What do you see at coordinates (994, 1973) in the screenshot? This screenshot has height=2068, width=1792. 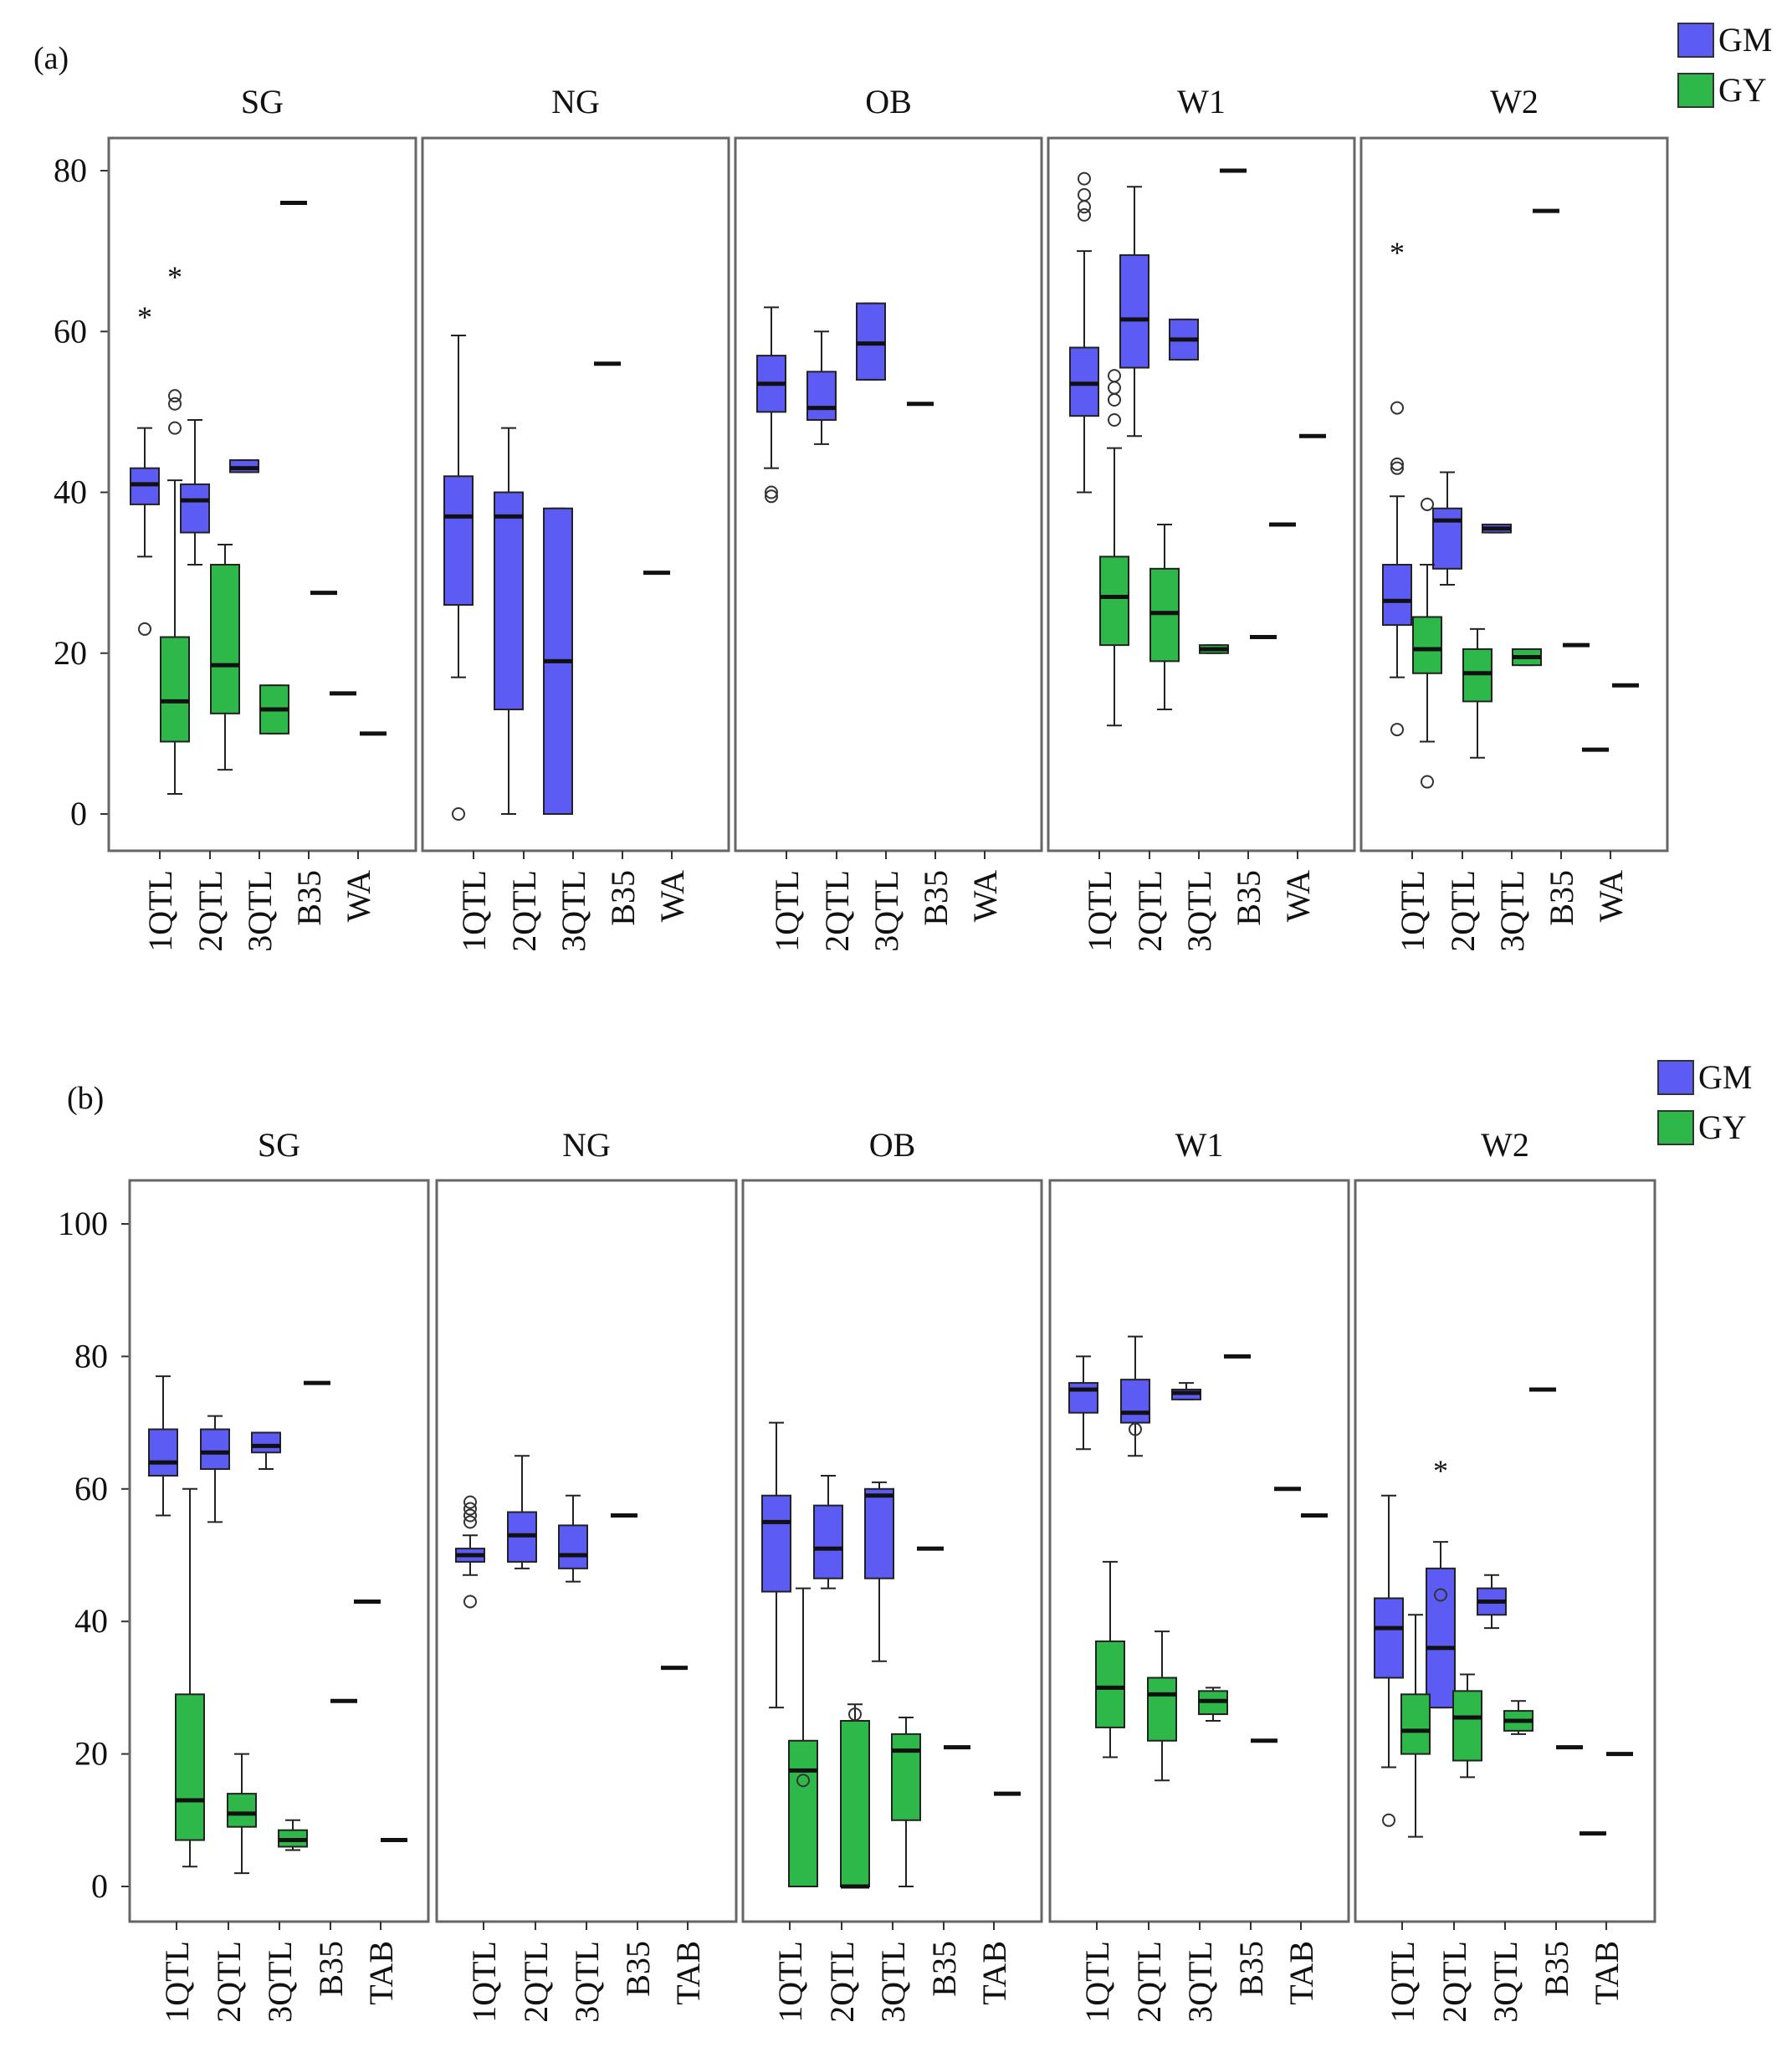 I see `x-tick-label: TAB` at bounding box center [994, 1973].